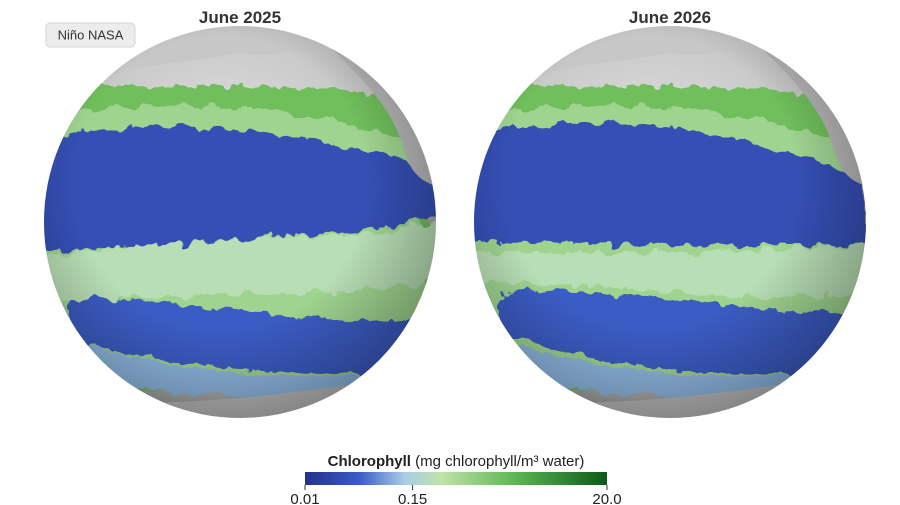 This screenshot has height=505, width=900. I want to click on map-title: June 2026, so click(670, 17).